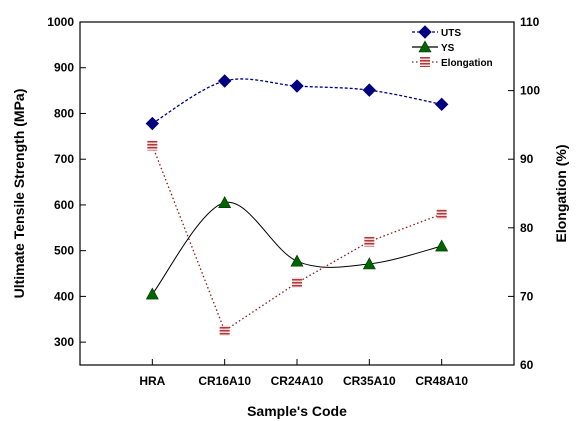 The width and height of the screenshot is (576, 421). Describe the element at coordinates (224, 381) in the screenshot. I see `x-tick-label: CR16A10` at that location.